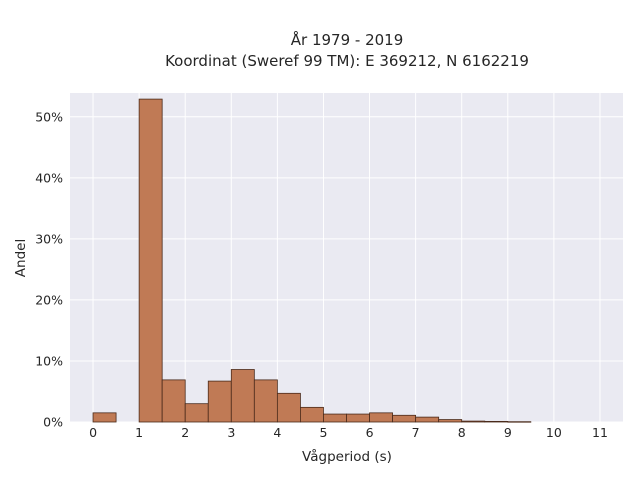 This screenshot has height=484, width=640. Describe the element at coordinates (416, 432) in the screenshot. I see `x-tick-label-7: 7` at that location.